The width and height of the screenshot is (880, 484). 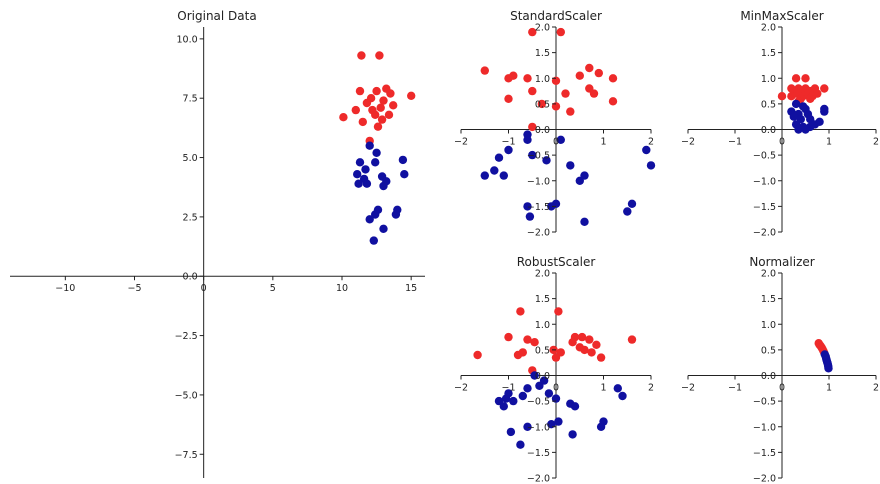 What do you see at coordinates (134, 288) in the screenshot?
I see `x-tick-label: −5` at bounding box center [134, 288].